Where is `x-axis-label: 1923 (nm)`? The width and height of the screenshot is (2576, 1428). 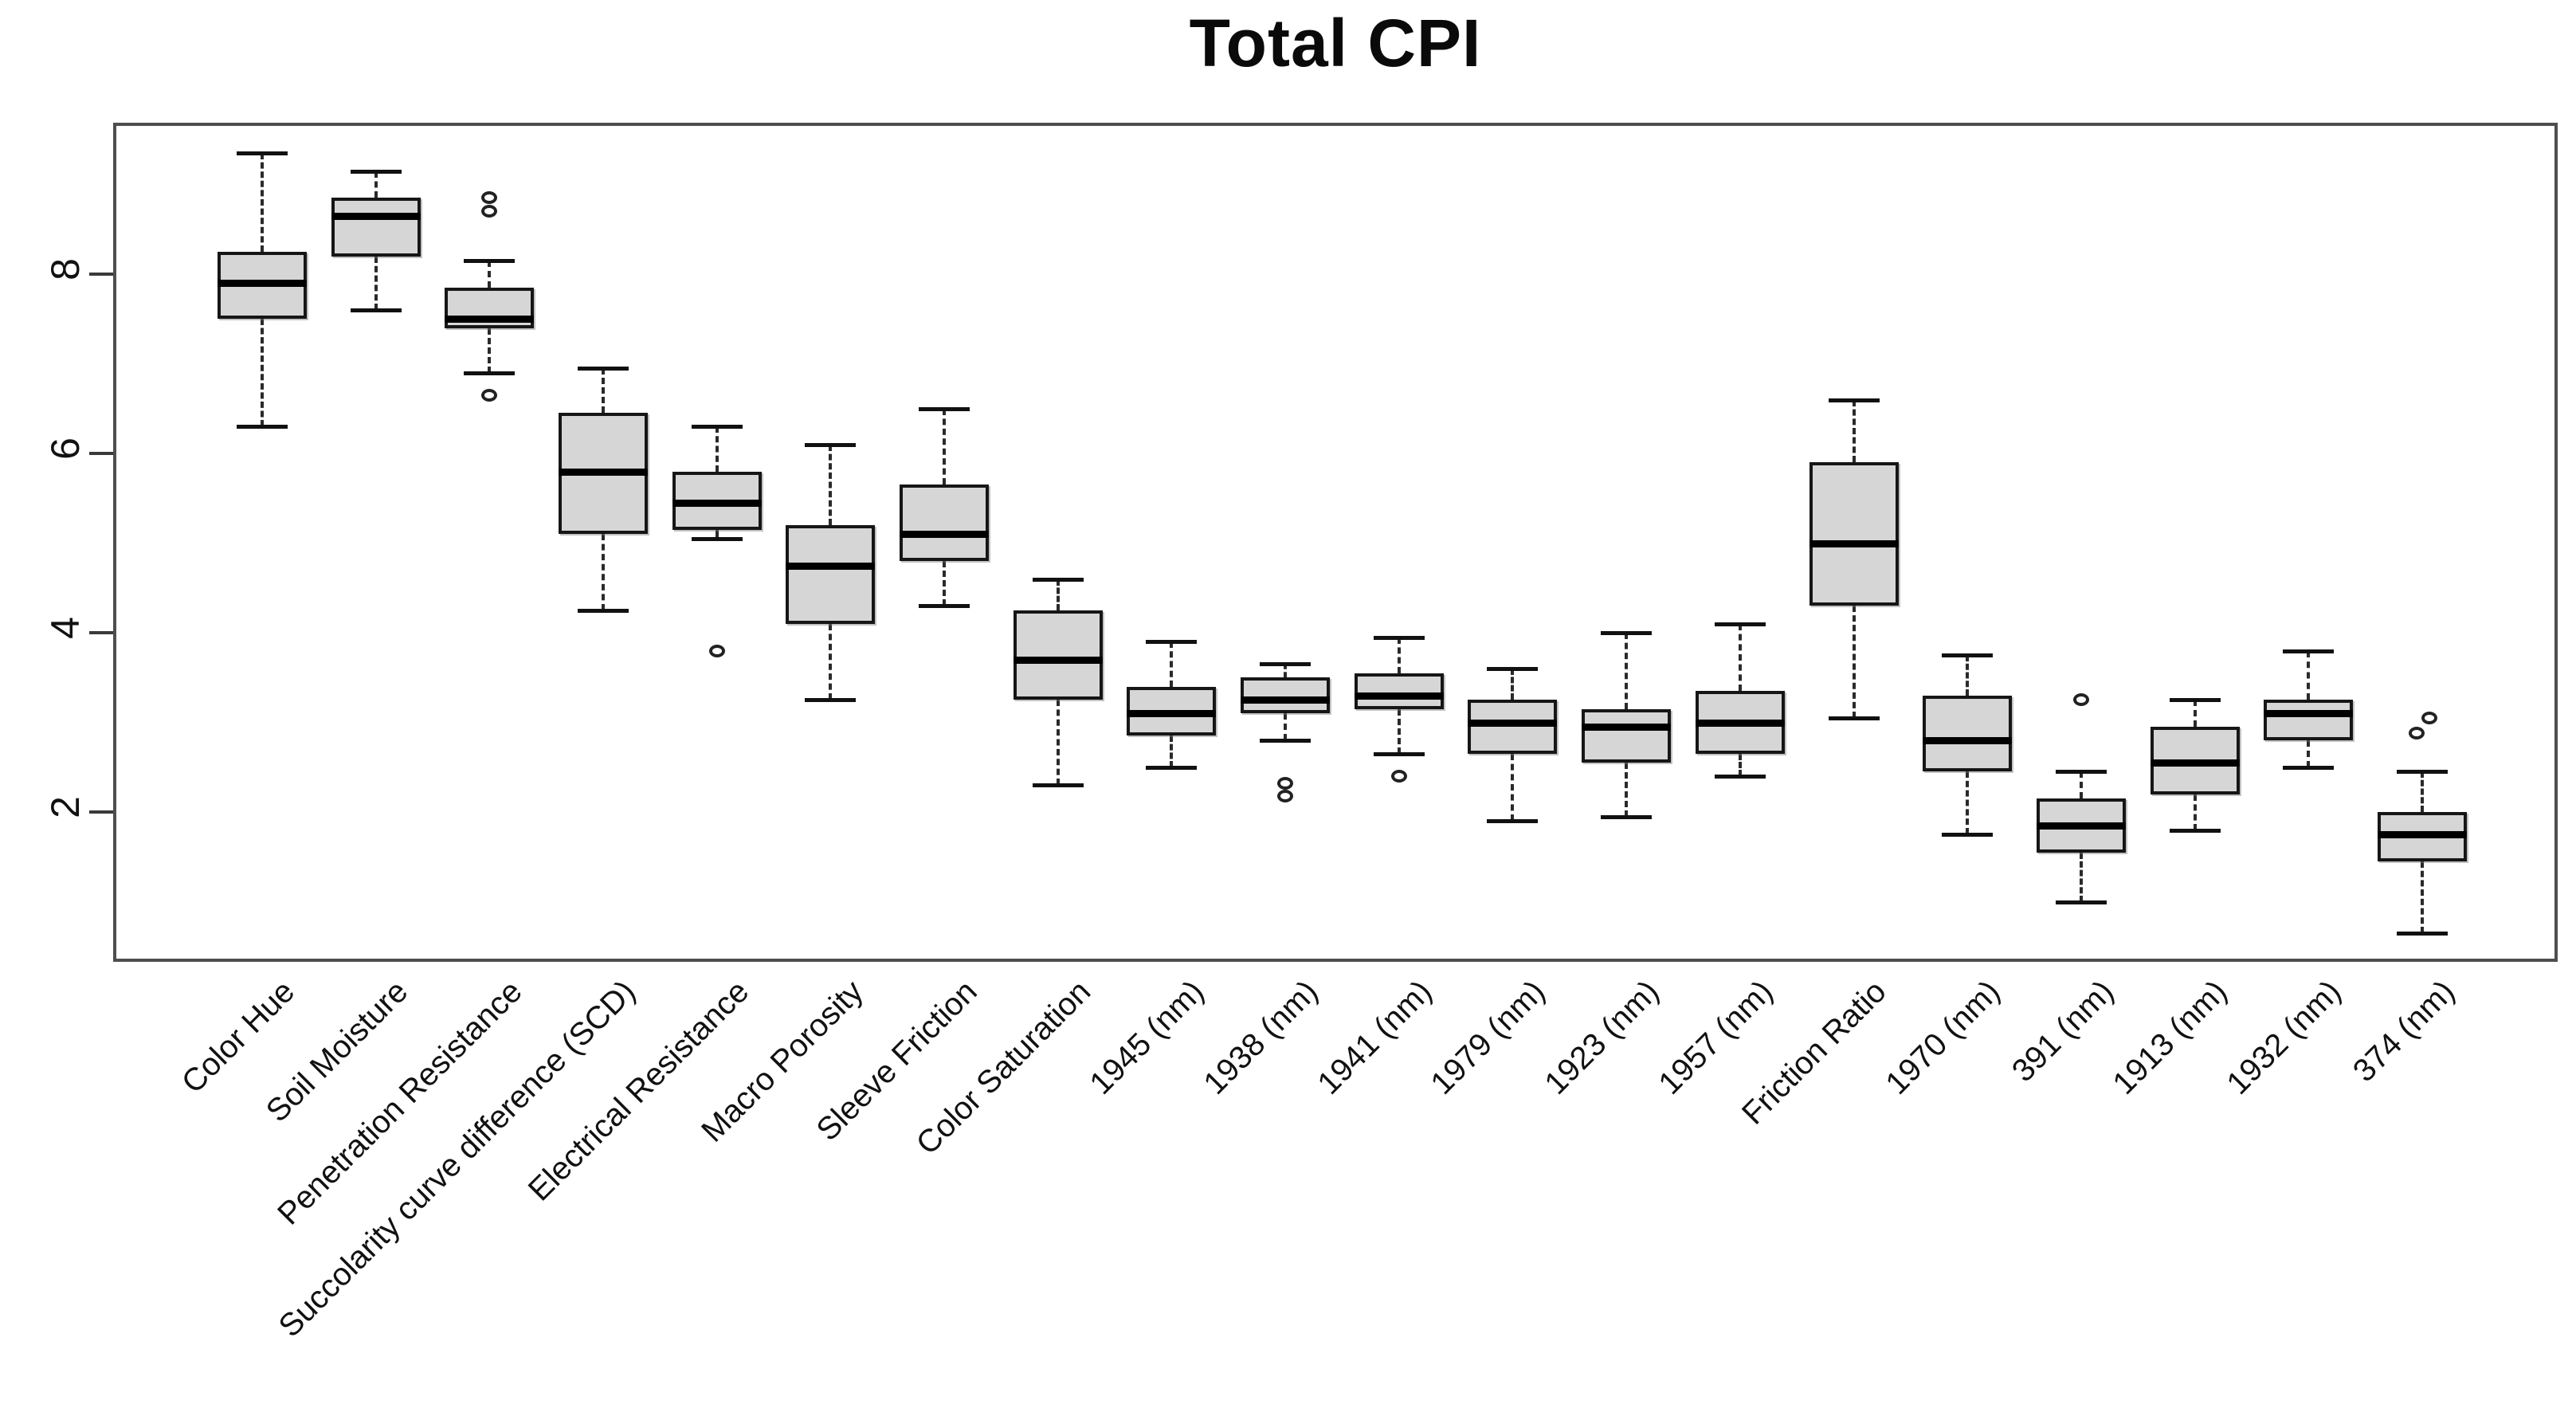 x-axis-label: 1923 (nm) is located at coordinates (1602, 1038).